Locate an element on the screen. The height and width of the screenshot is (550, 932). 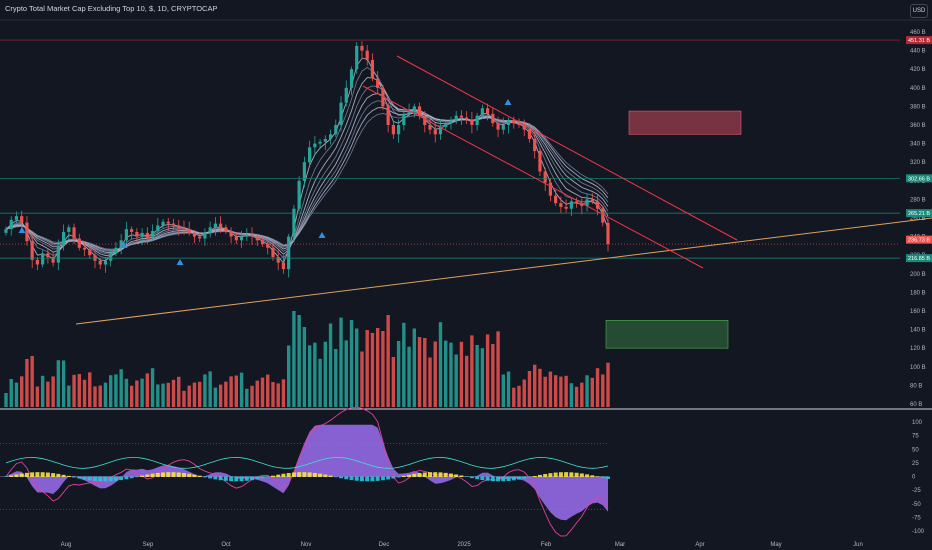
time-axis: Aug Sep Oct Nov Dec 2025 Feb Mar Apr May Jun is located at coordinates (462, 545).